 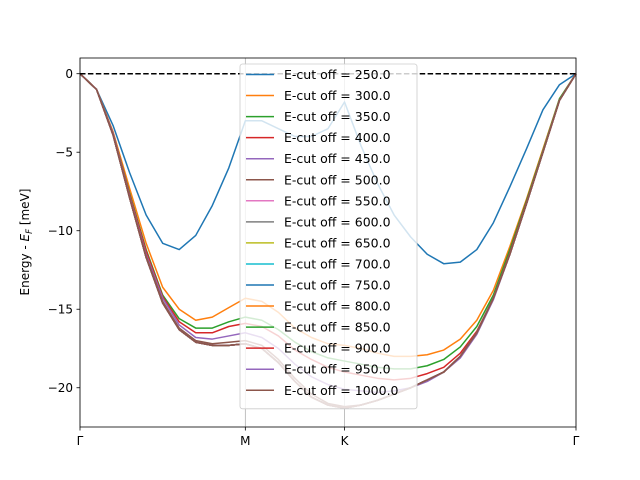 What do you see at coordinates (337, 327) in the screenshot?
I see `legend-label-12: E-cut off = 850.0` at bounding box center [337, 327].